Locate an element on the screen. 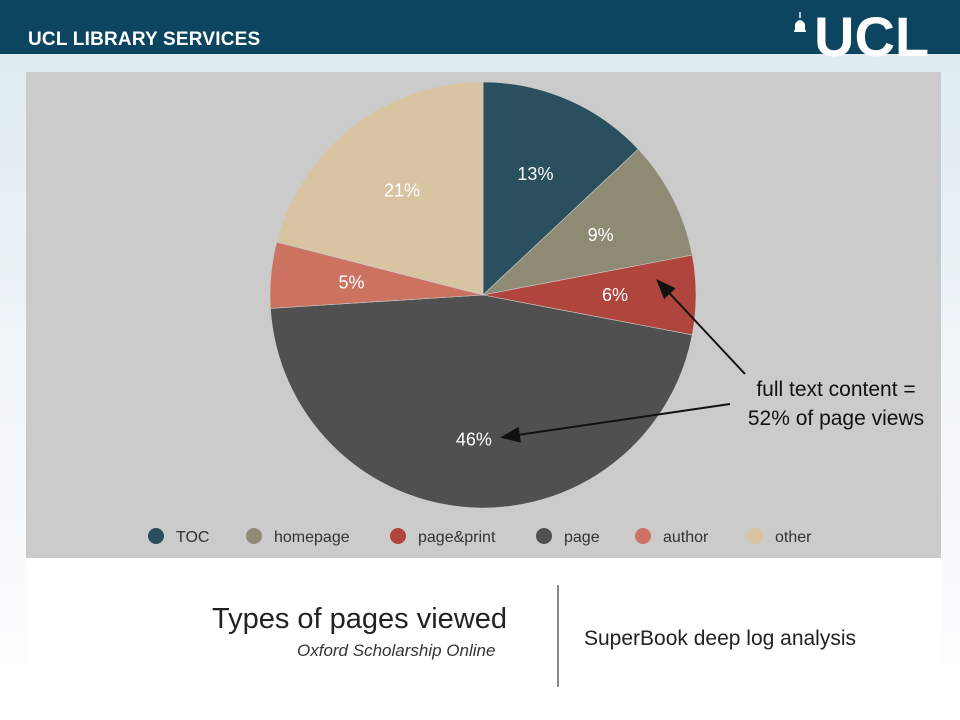 The width and height of the screenshot is (960, 720). pie-slice-other is located at coordinates (380, 188).